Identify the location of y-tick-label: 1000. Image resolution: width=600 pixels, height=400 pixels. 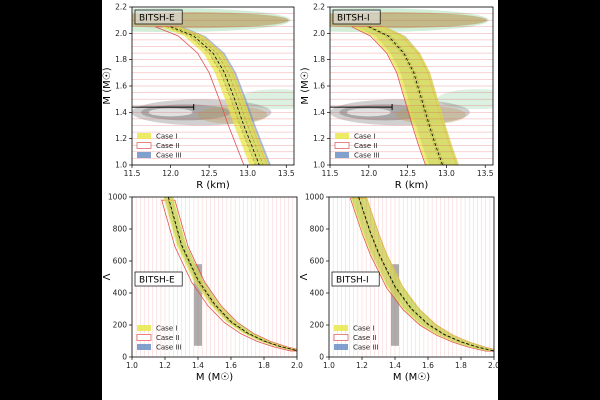
(314, 197).